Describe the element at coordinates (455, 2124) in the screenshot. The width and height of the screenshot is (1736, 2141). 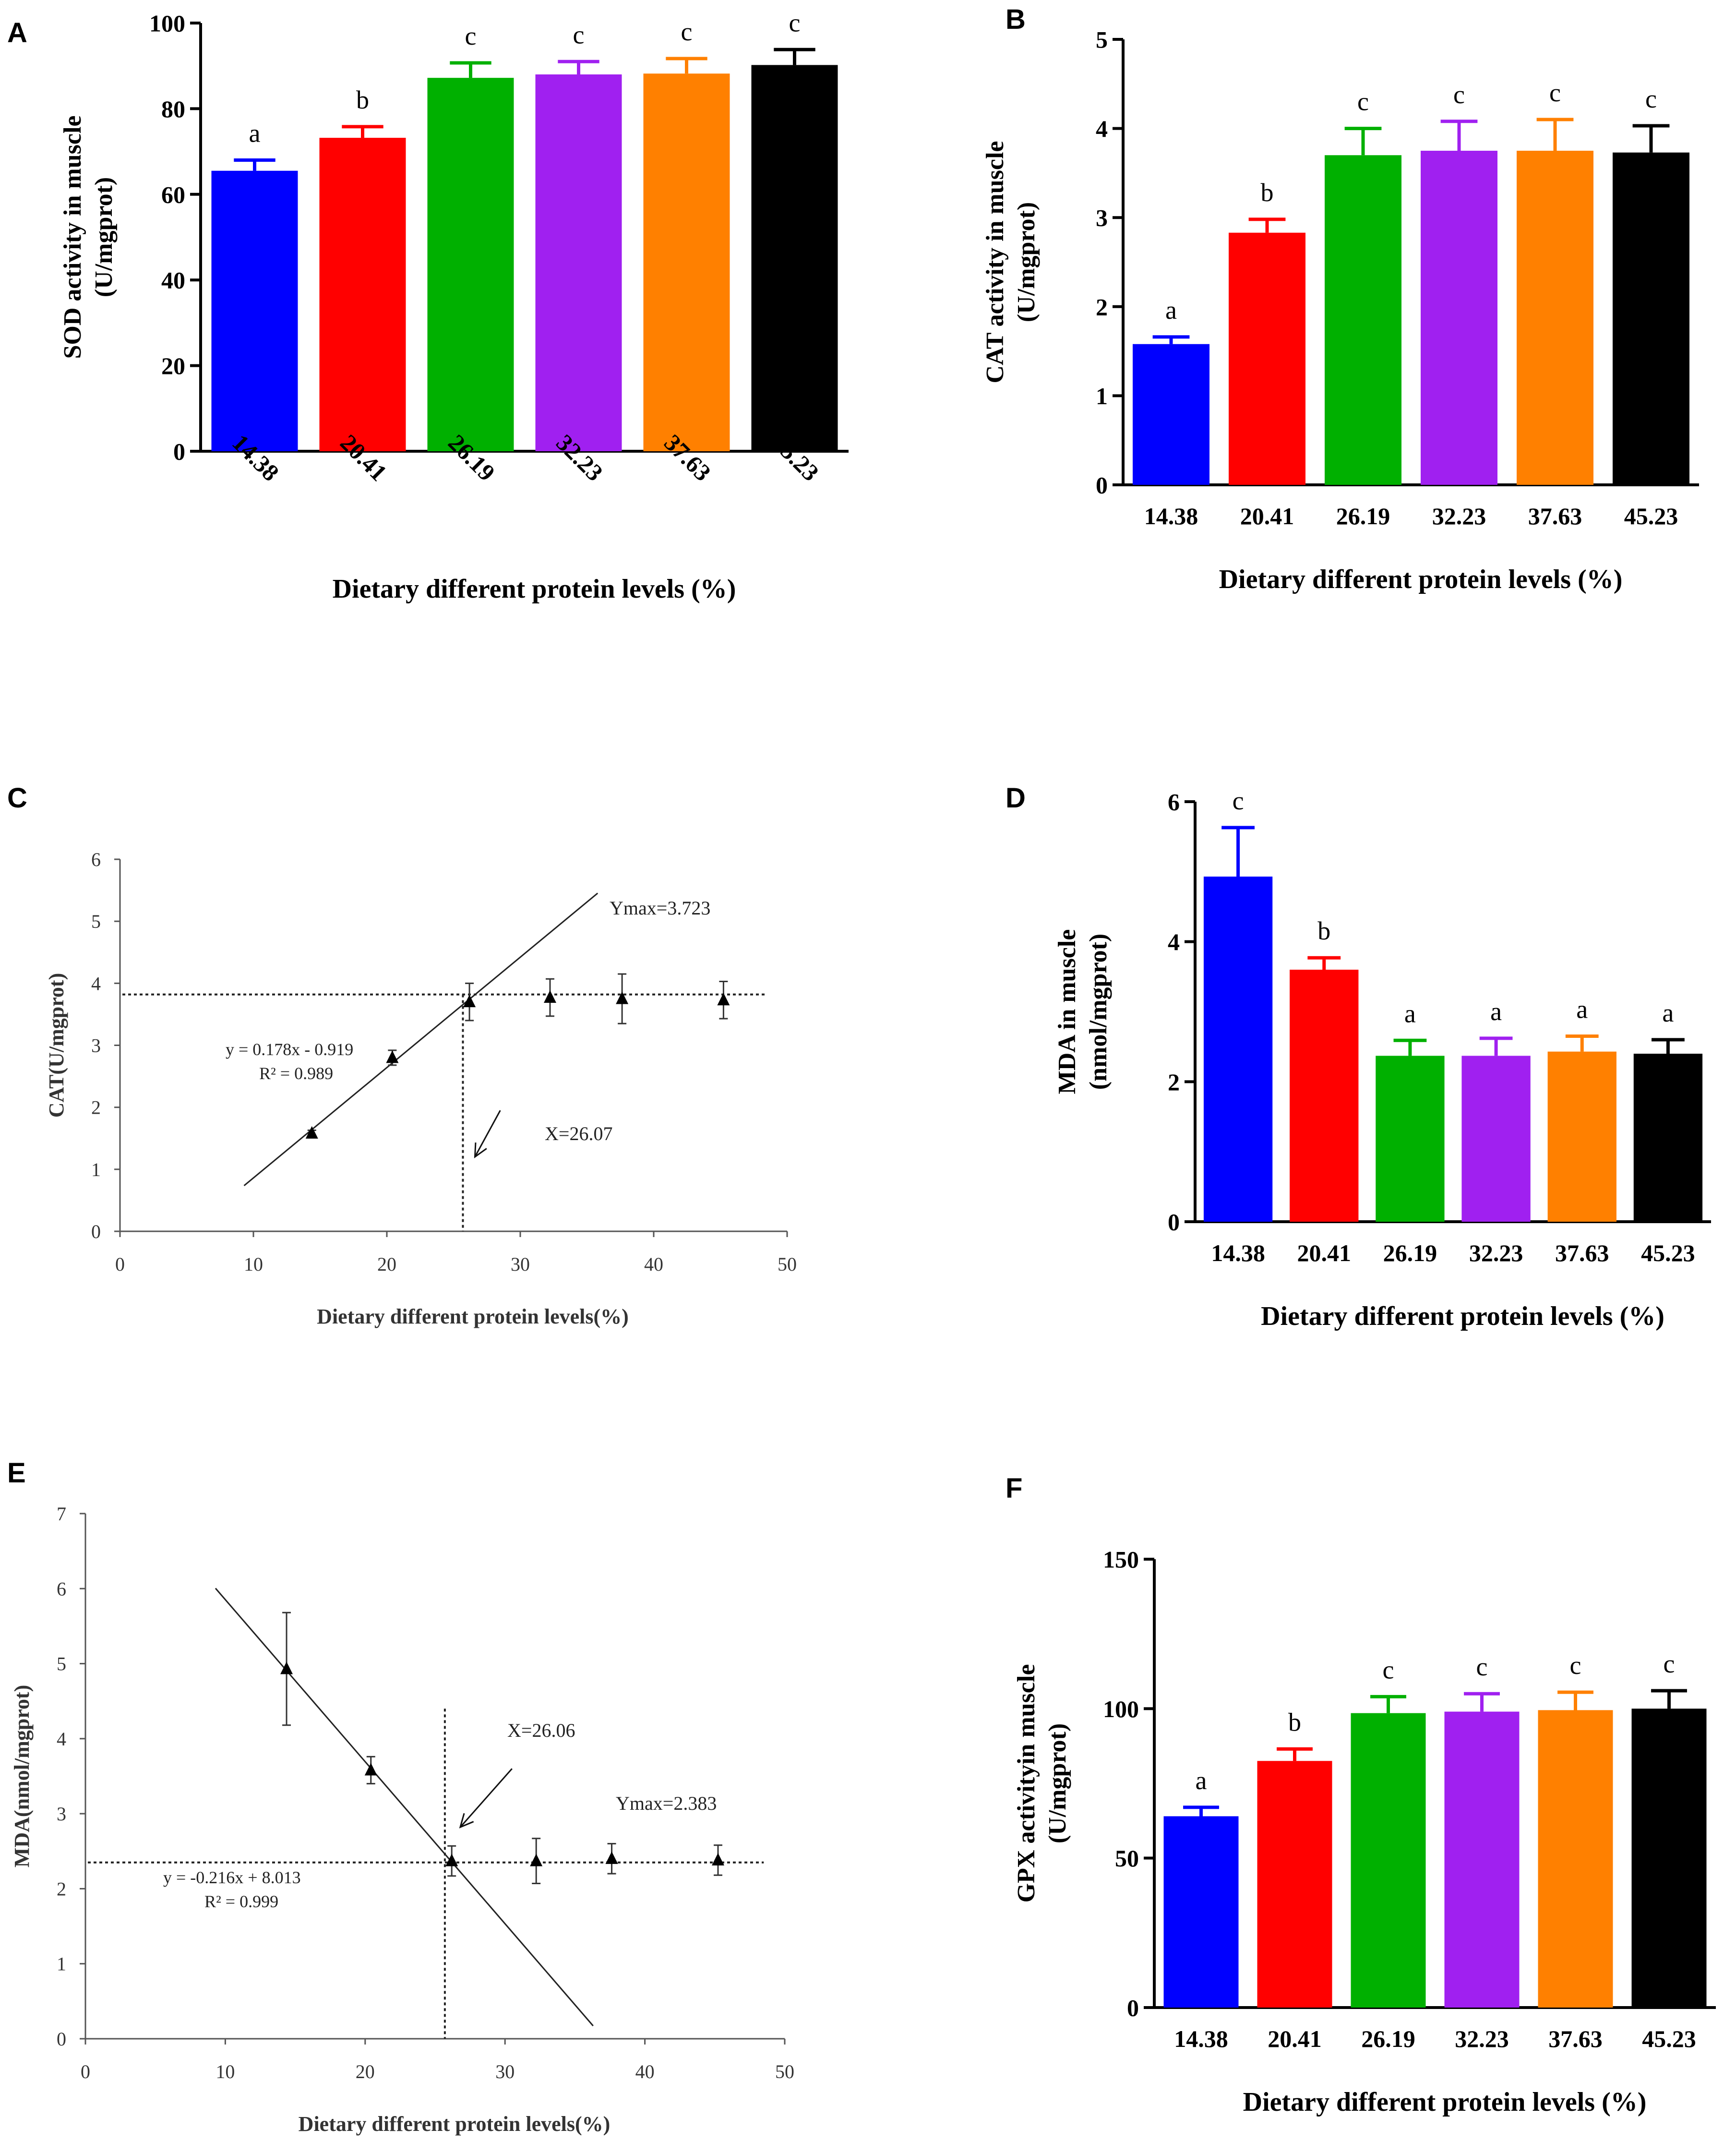
I see `x-axis-title: Dietary different protein levels(%)` at that location.